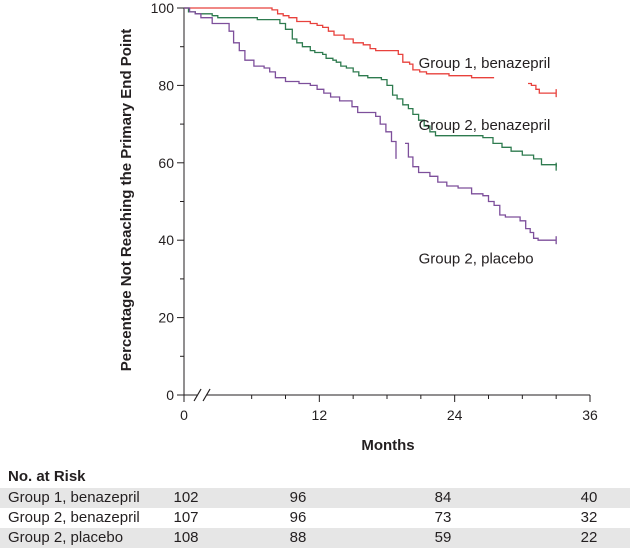 The image size is (630, 557). I want to click on risk-value: 32, so click(589, 517).